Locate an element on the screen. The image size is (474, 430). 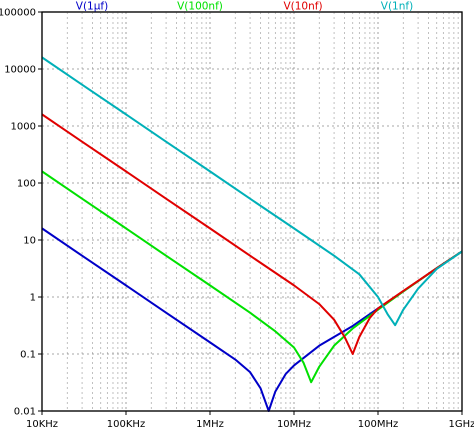
y-tick-label: 100000 is located at coordinates (18, 13).